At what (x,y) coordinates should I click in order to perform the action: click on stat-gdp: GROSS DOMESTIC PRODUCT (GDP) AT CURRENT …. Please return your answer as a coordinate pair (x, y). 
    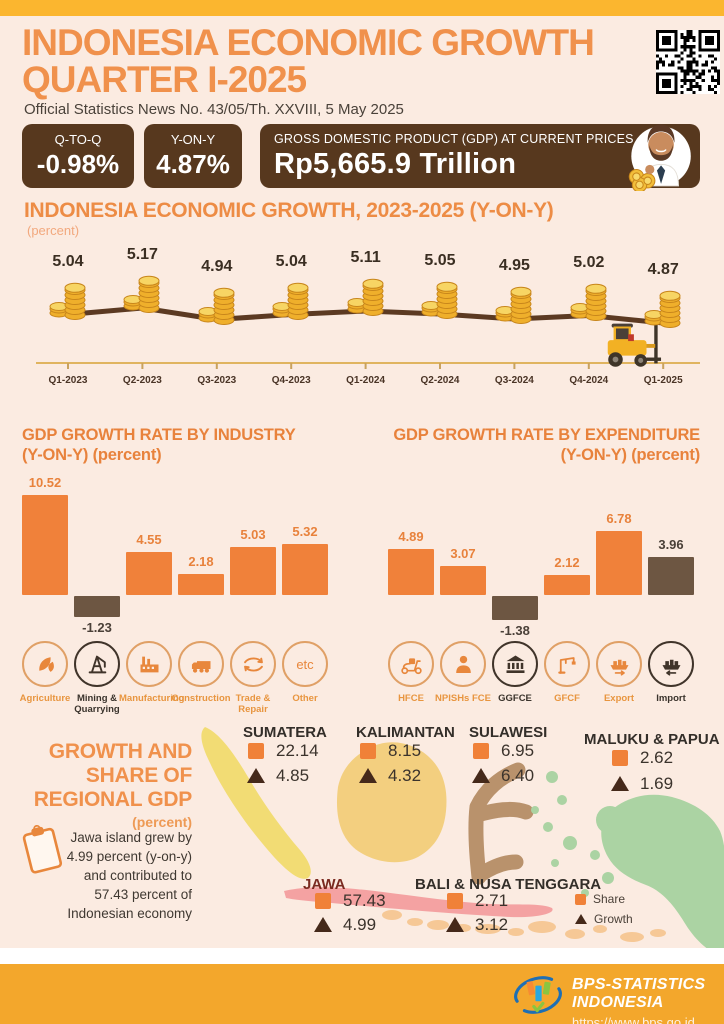
    Looking at the image, I should click on (480, 157).